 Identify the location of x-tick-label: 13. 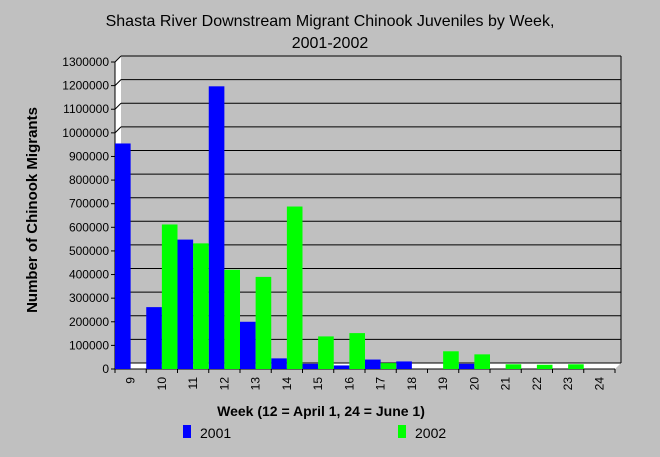
(256, 384).